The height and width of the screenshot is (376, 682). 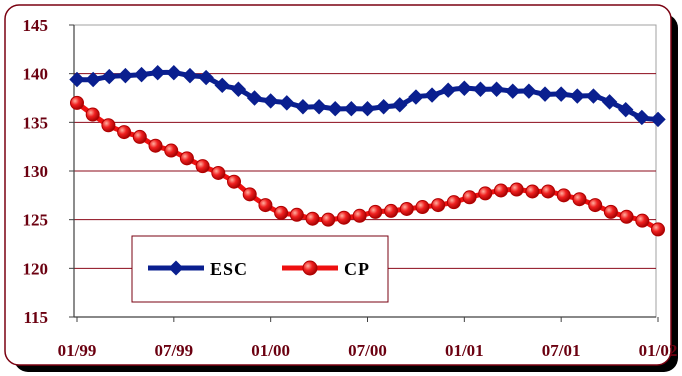 I want to click on x-tick-label: 01/99, so click(x=77, y=350).